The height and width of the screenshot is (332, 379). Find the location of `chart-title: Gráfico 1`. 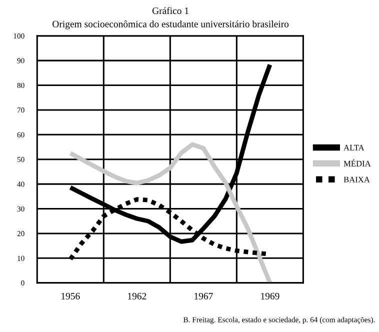

chart-title: Gráfico 1 is located at coordinates (170, 10).